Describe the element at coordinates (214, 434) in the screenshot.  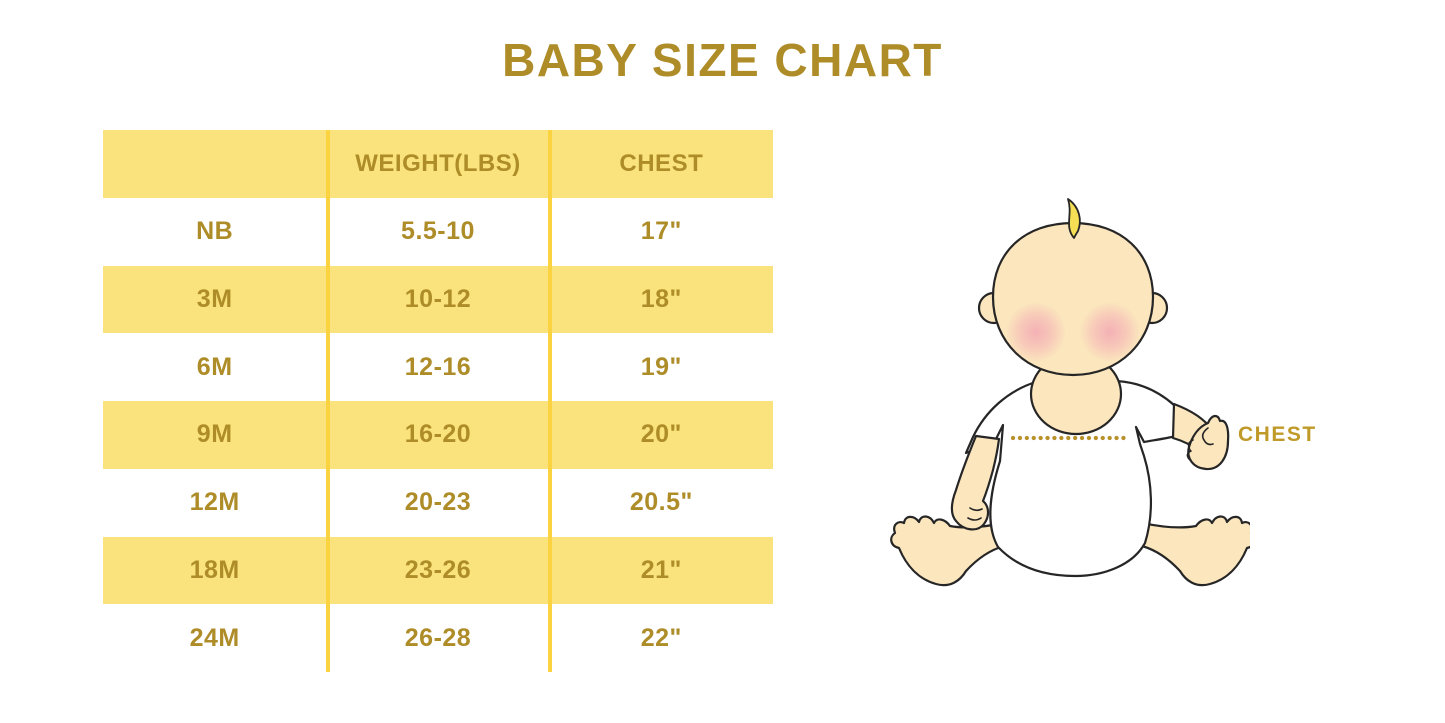
I see `size-cell: 9M` at that location.